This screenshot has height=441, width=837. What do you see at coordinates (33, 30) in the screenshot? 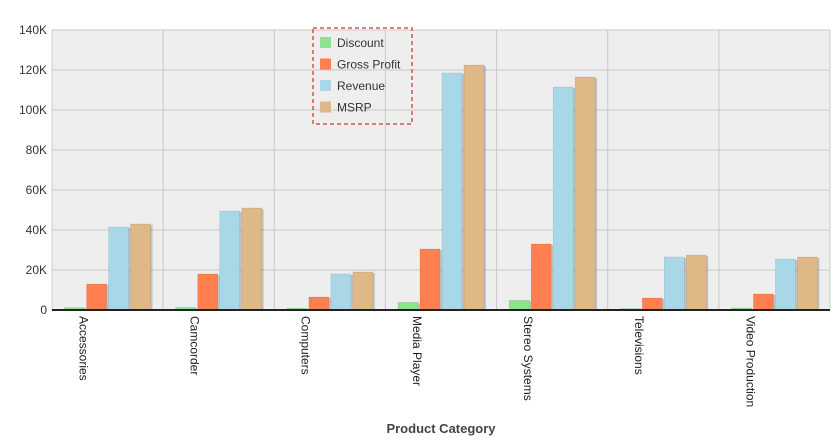
I see `y-tick-label: 140K` at bounding box center [33, 30].